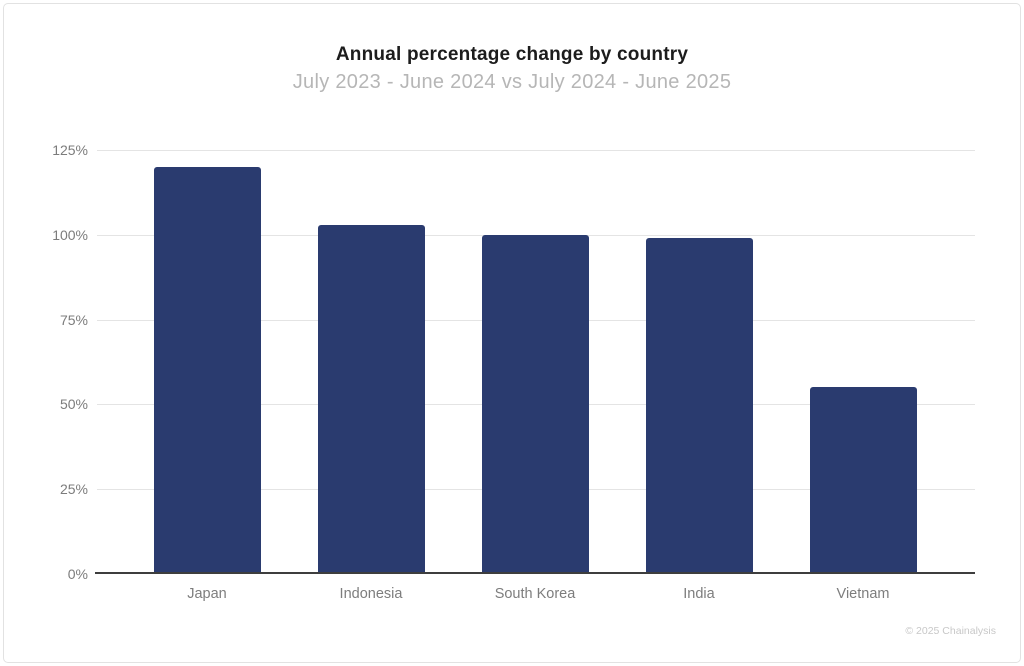 The width and height of the screenshot is (1024, 666). Describe the element at coordinates (207, 594) in the screenshot. I see `x-axis-category-label: Japan` at that location.